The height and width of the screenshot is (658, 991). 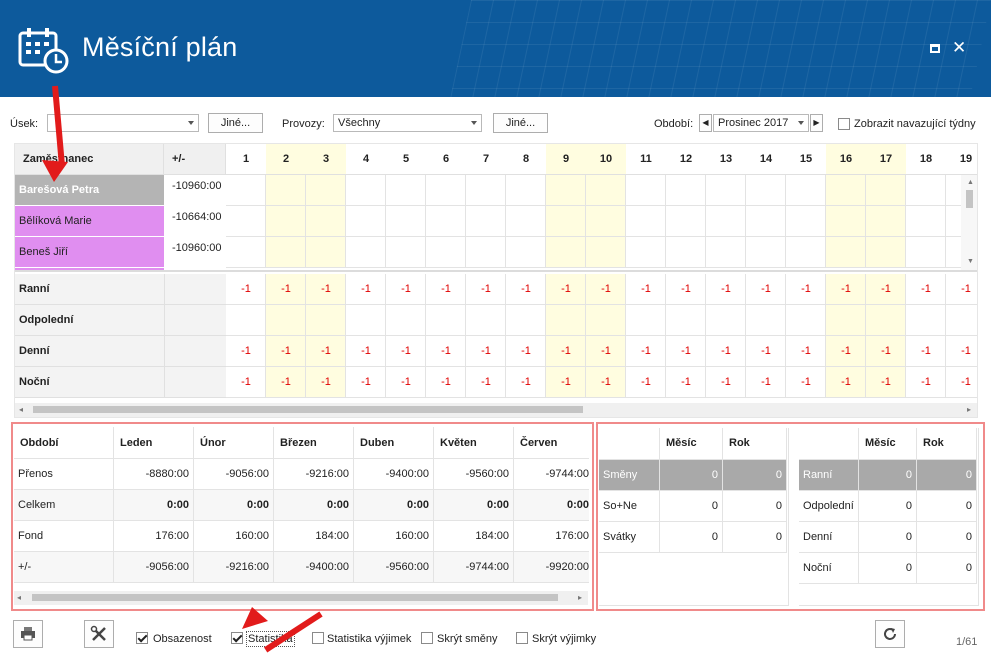 What do you see at coordinates (890, 634) in the screenshot?
I see `refresh-button` at bounding box center [890, 634].